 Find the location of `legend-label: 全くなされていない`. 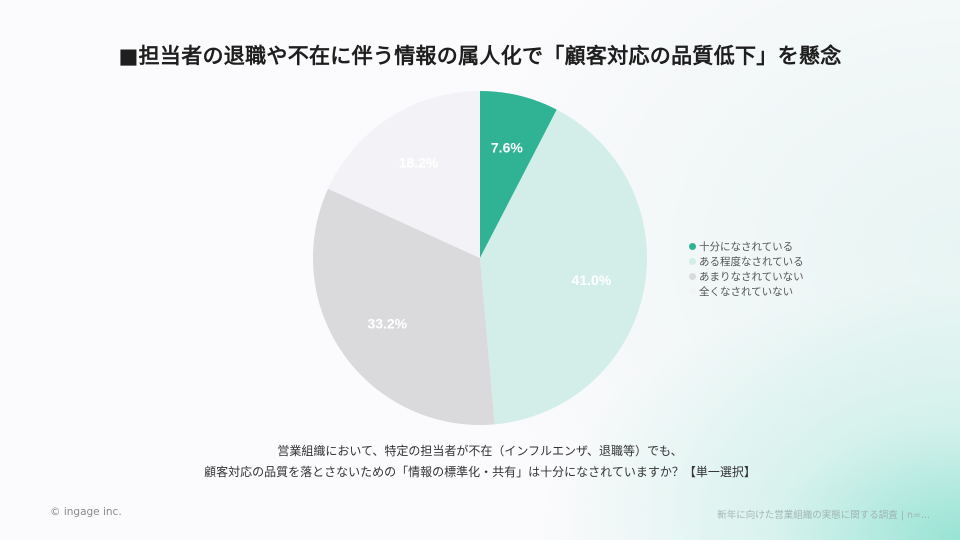

legend-label: 全くなされていない is located at coordinates (746, 292).